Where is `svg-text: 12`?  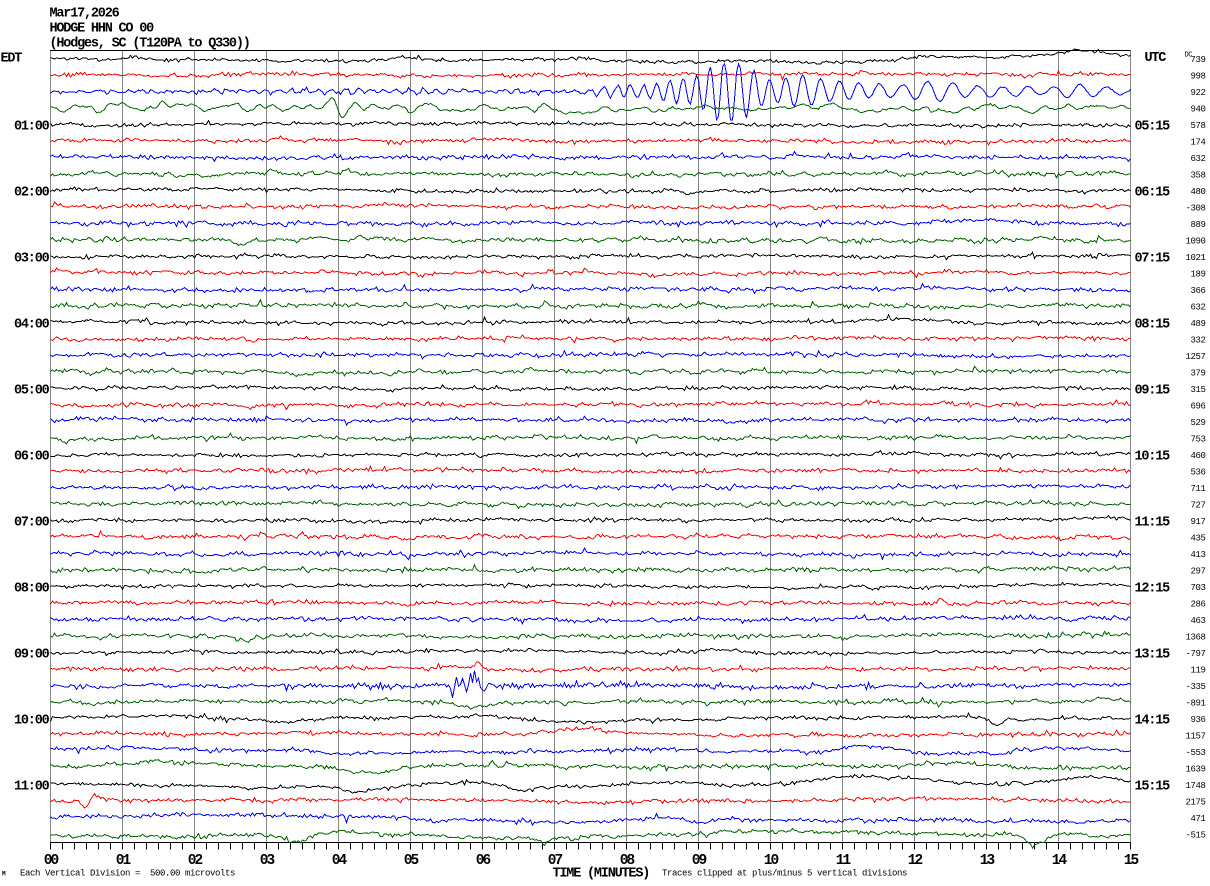
svg-text: 12 is located at coordinates (915, 861).